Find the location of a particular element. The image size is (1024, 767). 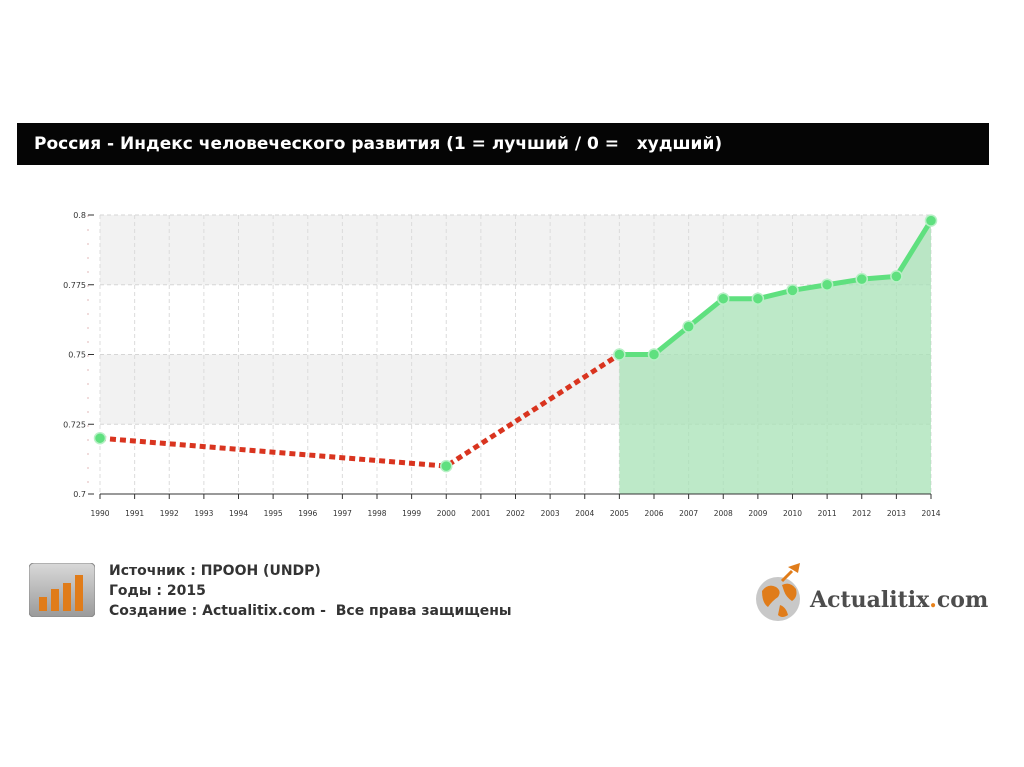

x-tick-label: 1998 is located at coordinates (376, 513).